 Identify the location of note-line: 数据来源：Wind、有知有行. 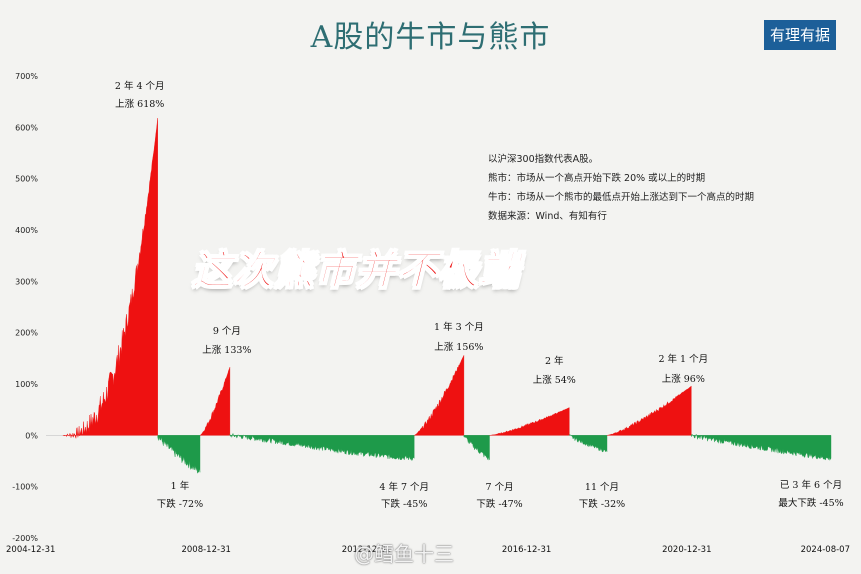
(547, 216).